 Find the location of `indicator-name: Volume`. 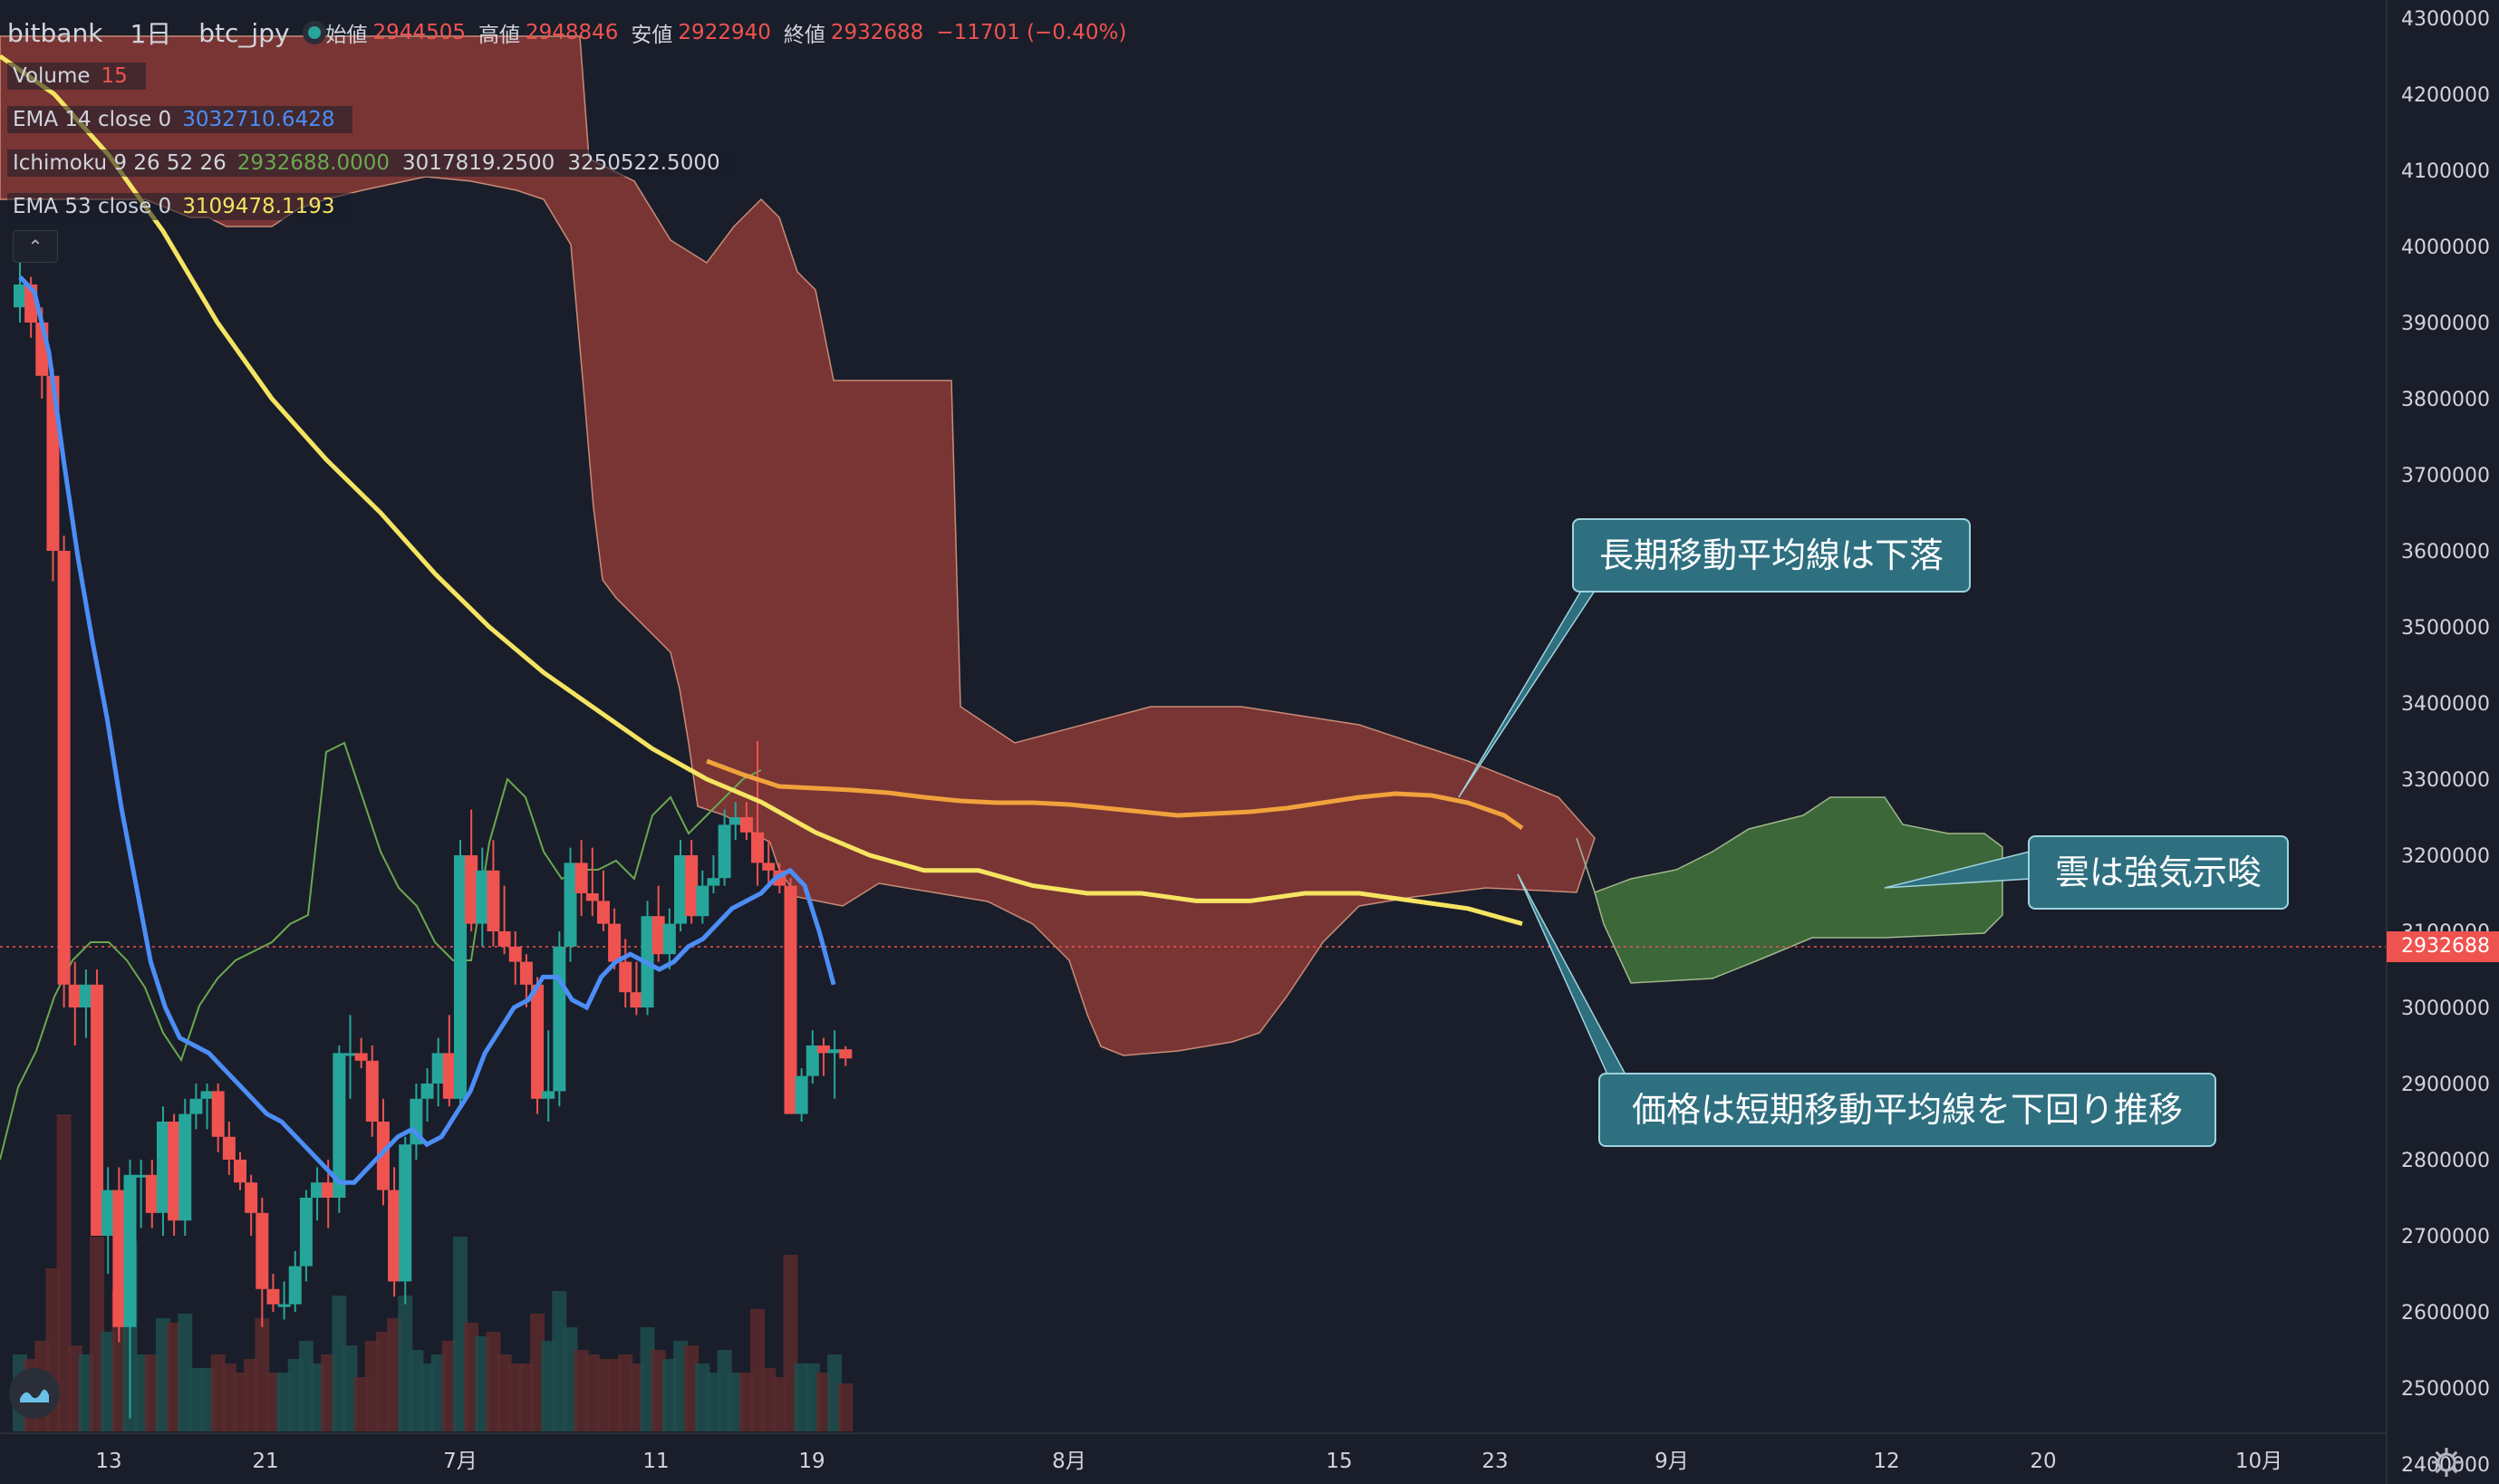

indicator-name: Volume is located at coordinates (52, 76).